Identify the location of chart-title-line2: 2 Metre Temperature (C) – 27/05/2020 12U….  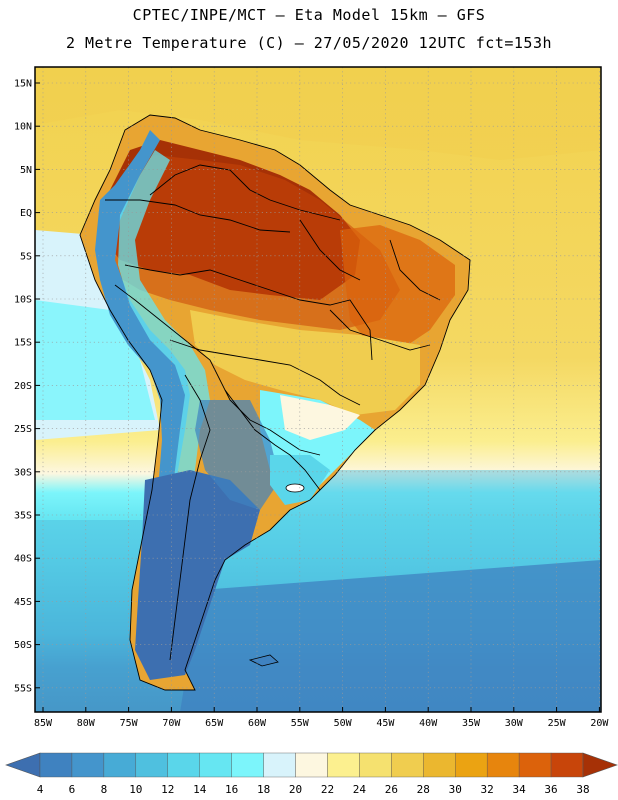
(309, 43).